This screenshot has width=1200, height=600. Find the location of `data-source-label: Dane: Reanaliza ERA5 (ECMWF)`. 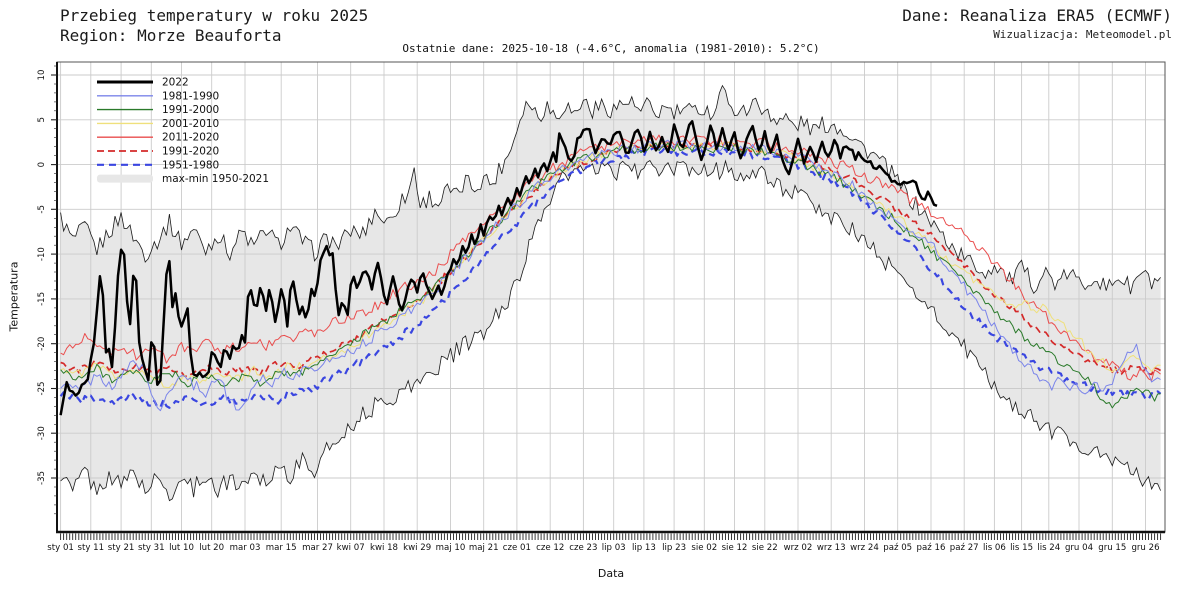

data-source-label: Dane: Reanaliza ERA5 (ECMWF) is located at coordinates (1037, 15).